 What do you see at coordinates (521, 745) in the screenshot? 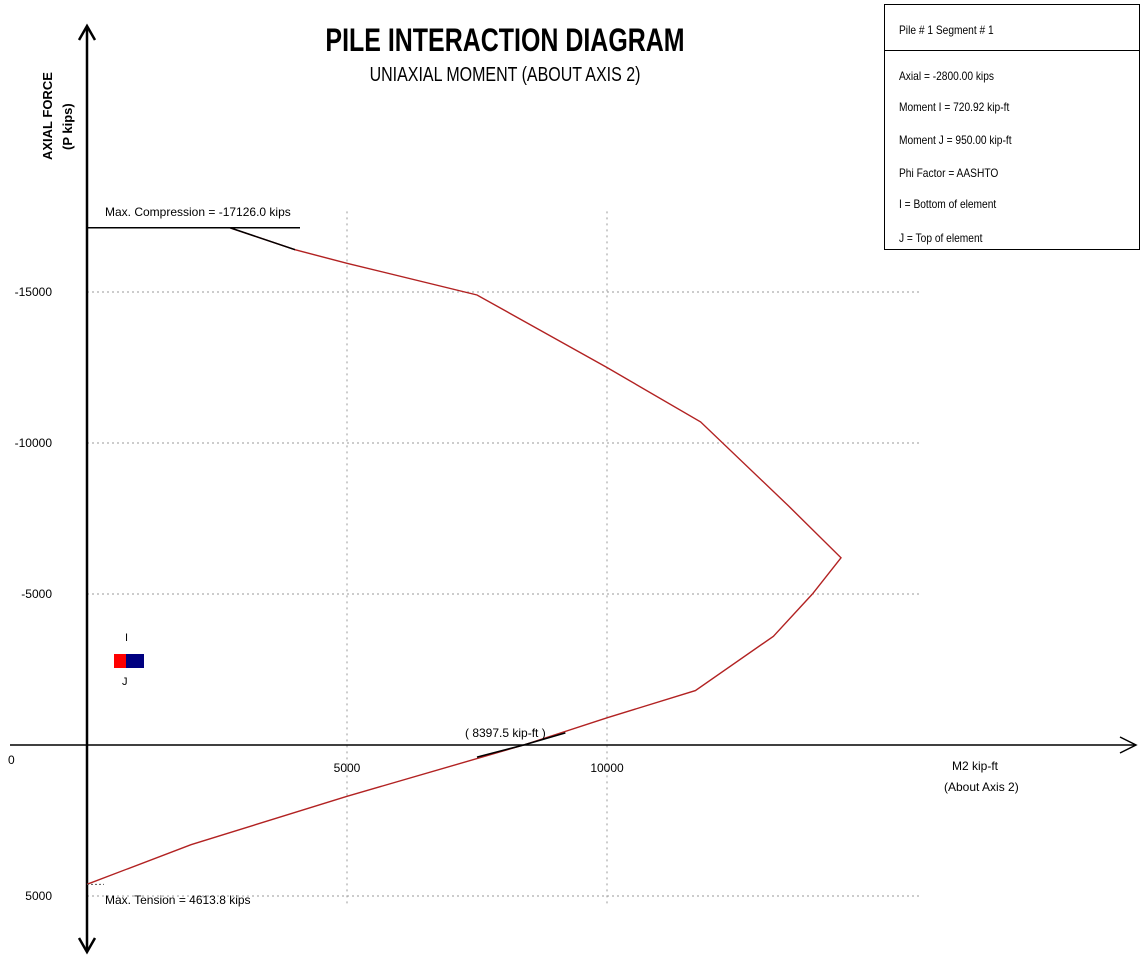
I see `zero-axial-crossing-segment` at bounding box center [521, 745].